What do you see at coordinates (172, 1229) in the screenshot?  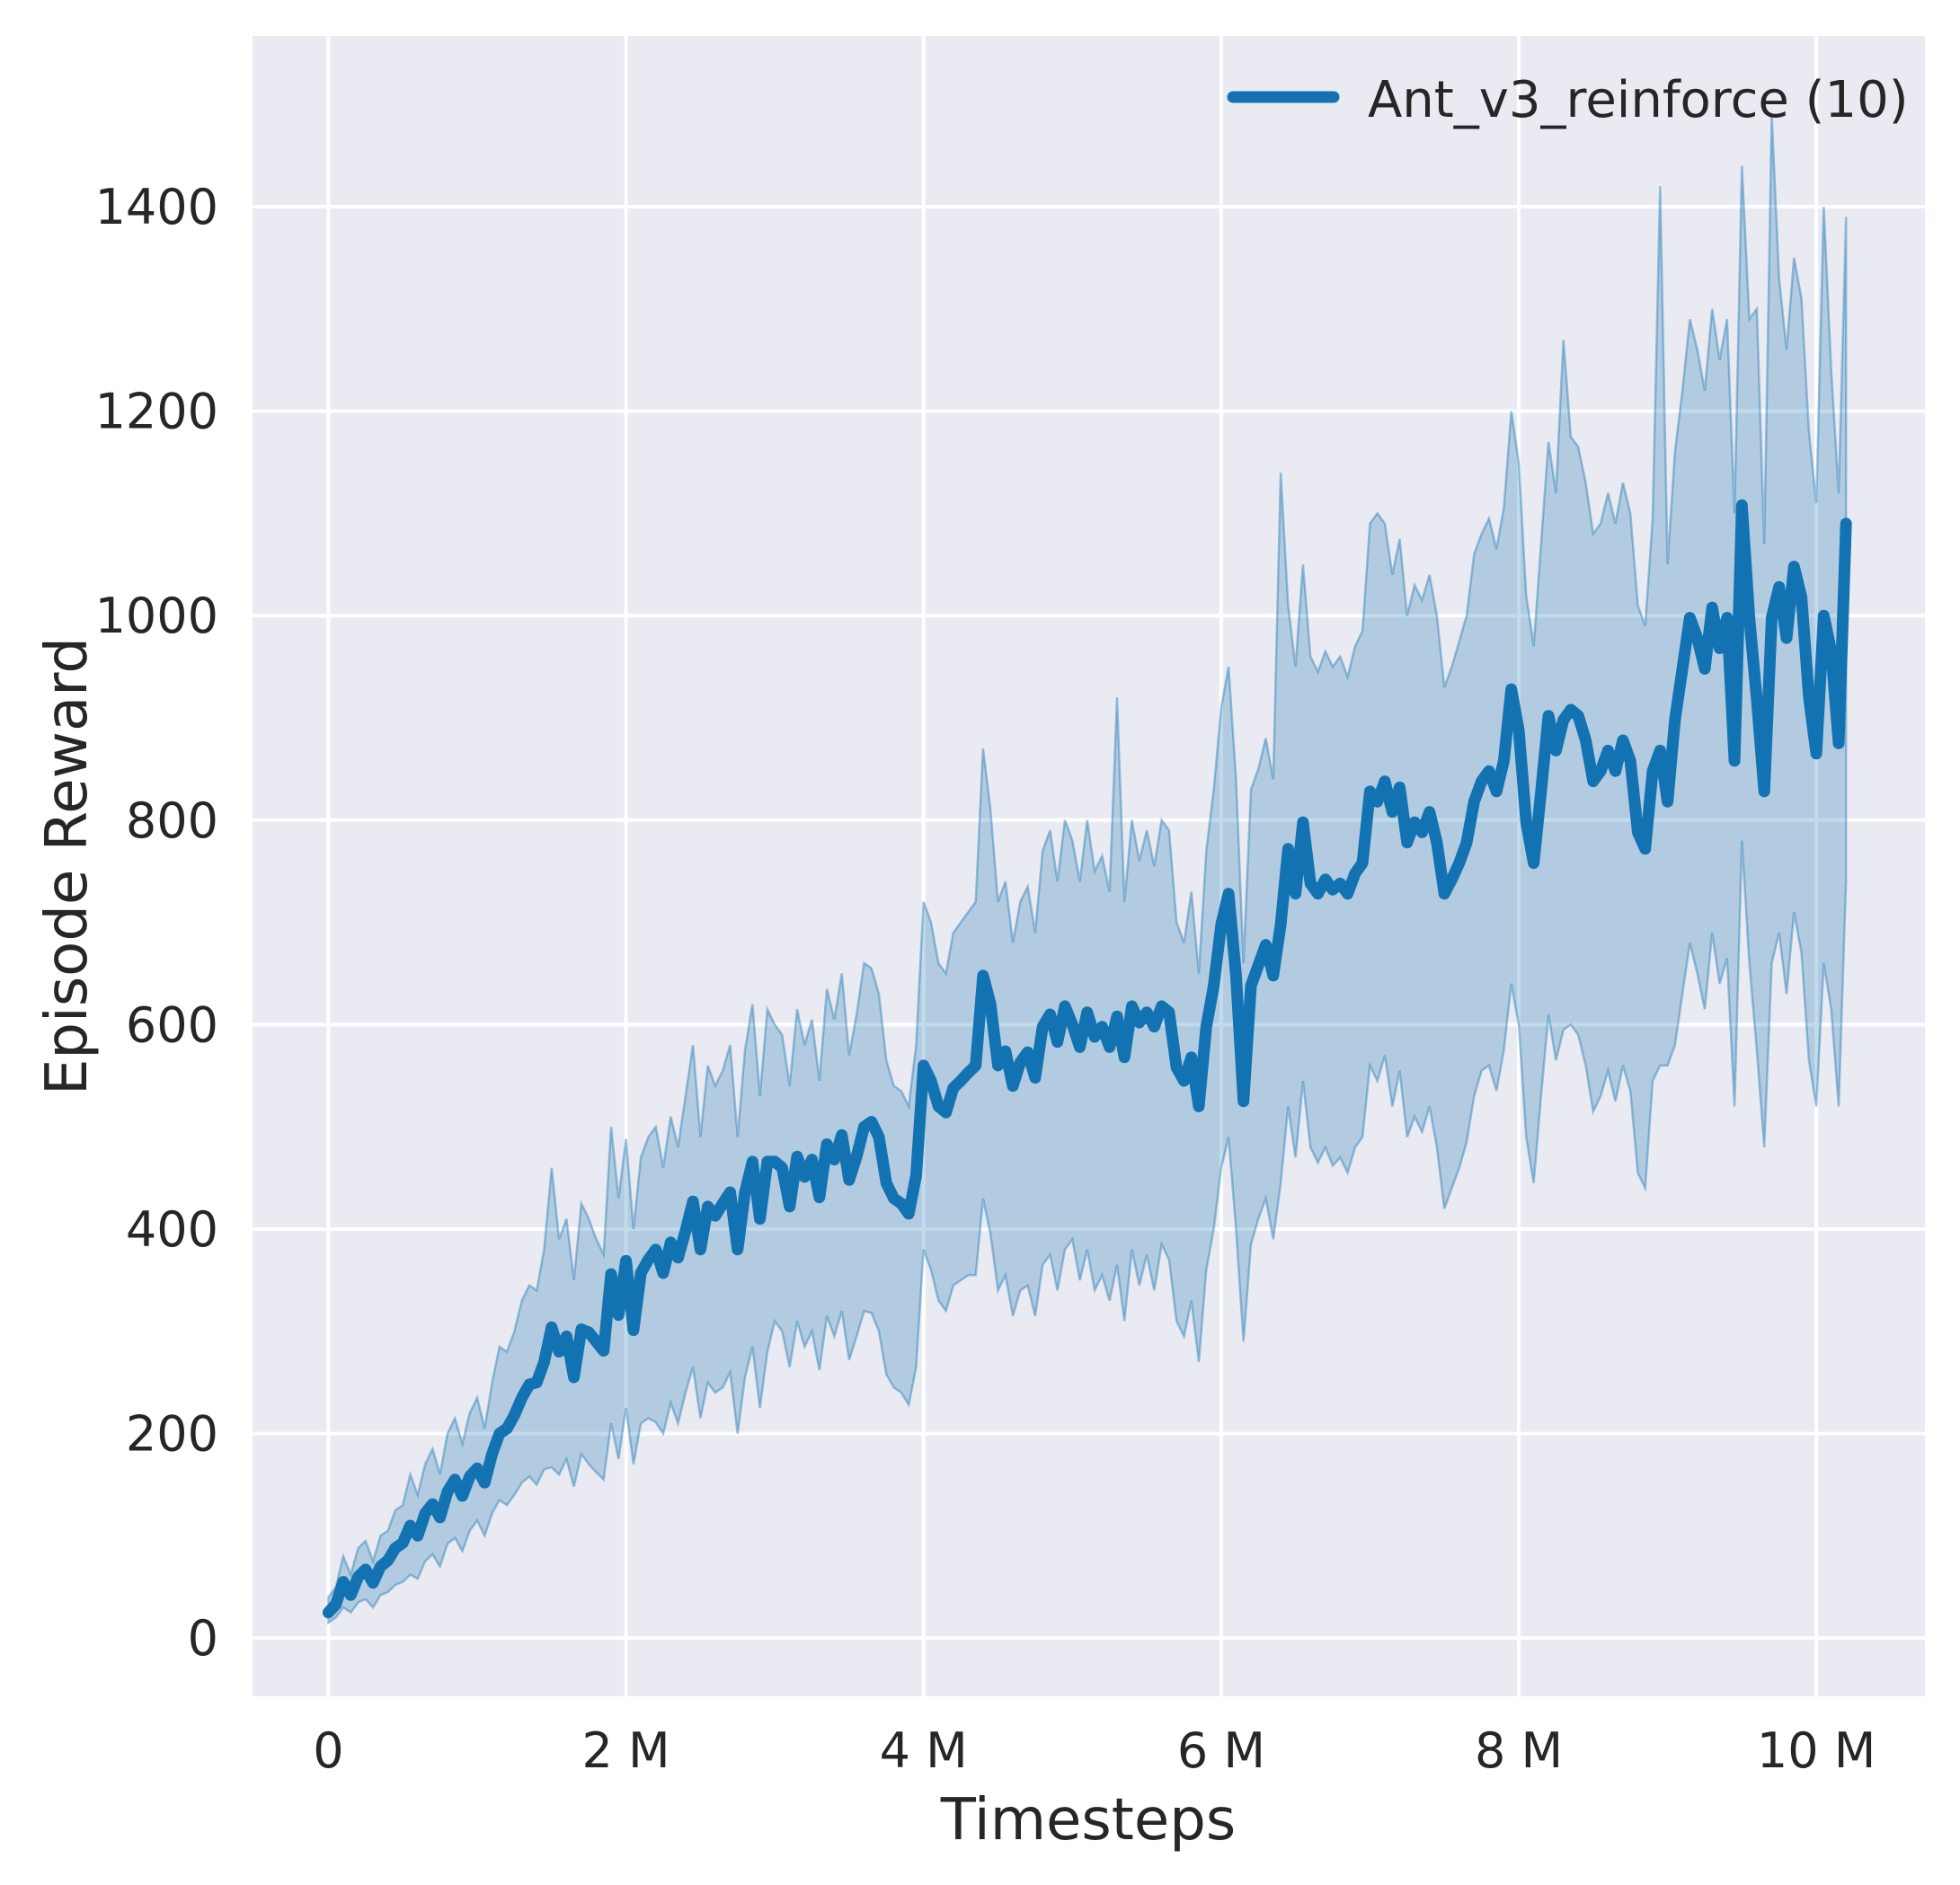 I see `y-tick-label: 400` at bounding box center [172, 1229].